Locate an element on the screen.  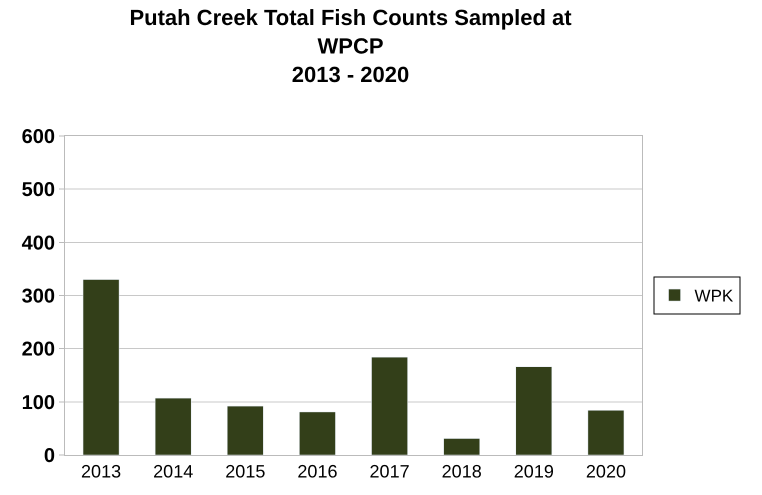
legend-label: WPK is located at coordinates (714, 296).